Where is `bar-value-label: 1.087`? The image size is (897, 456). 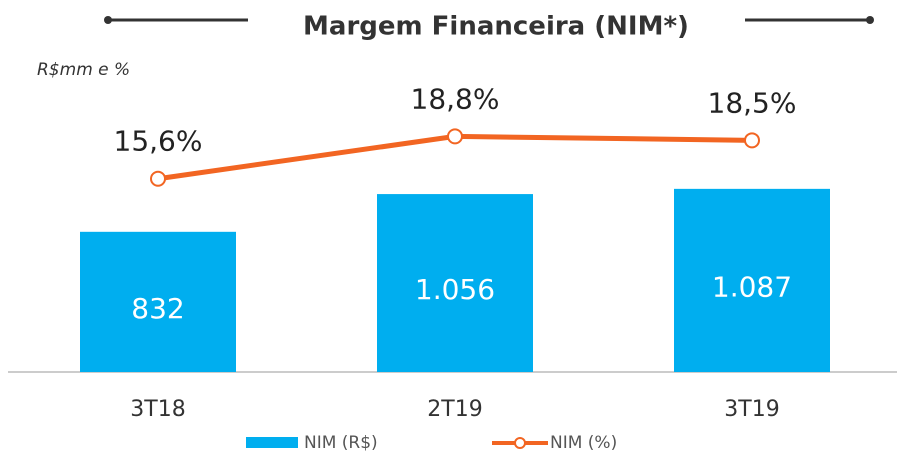 bar-value-label: 1.087 is located at coordinates (752, 286).